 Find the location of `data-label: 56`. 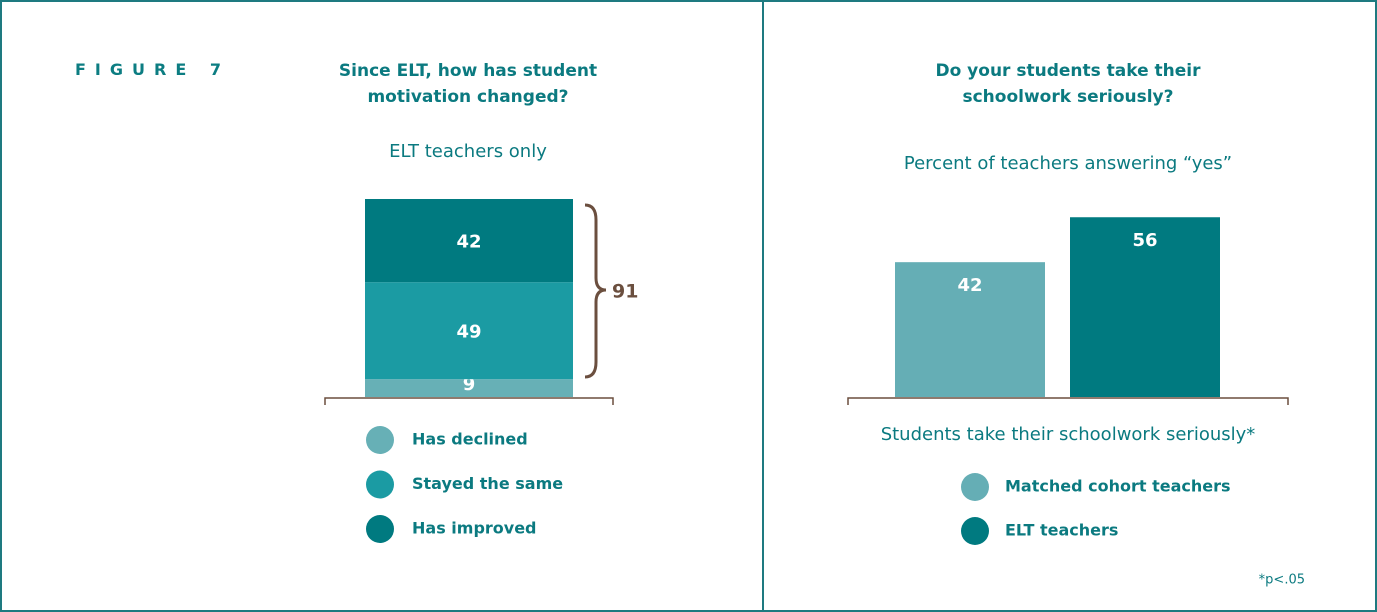

data-label: 56 is located at coordinates (1144, 240).